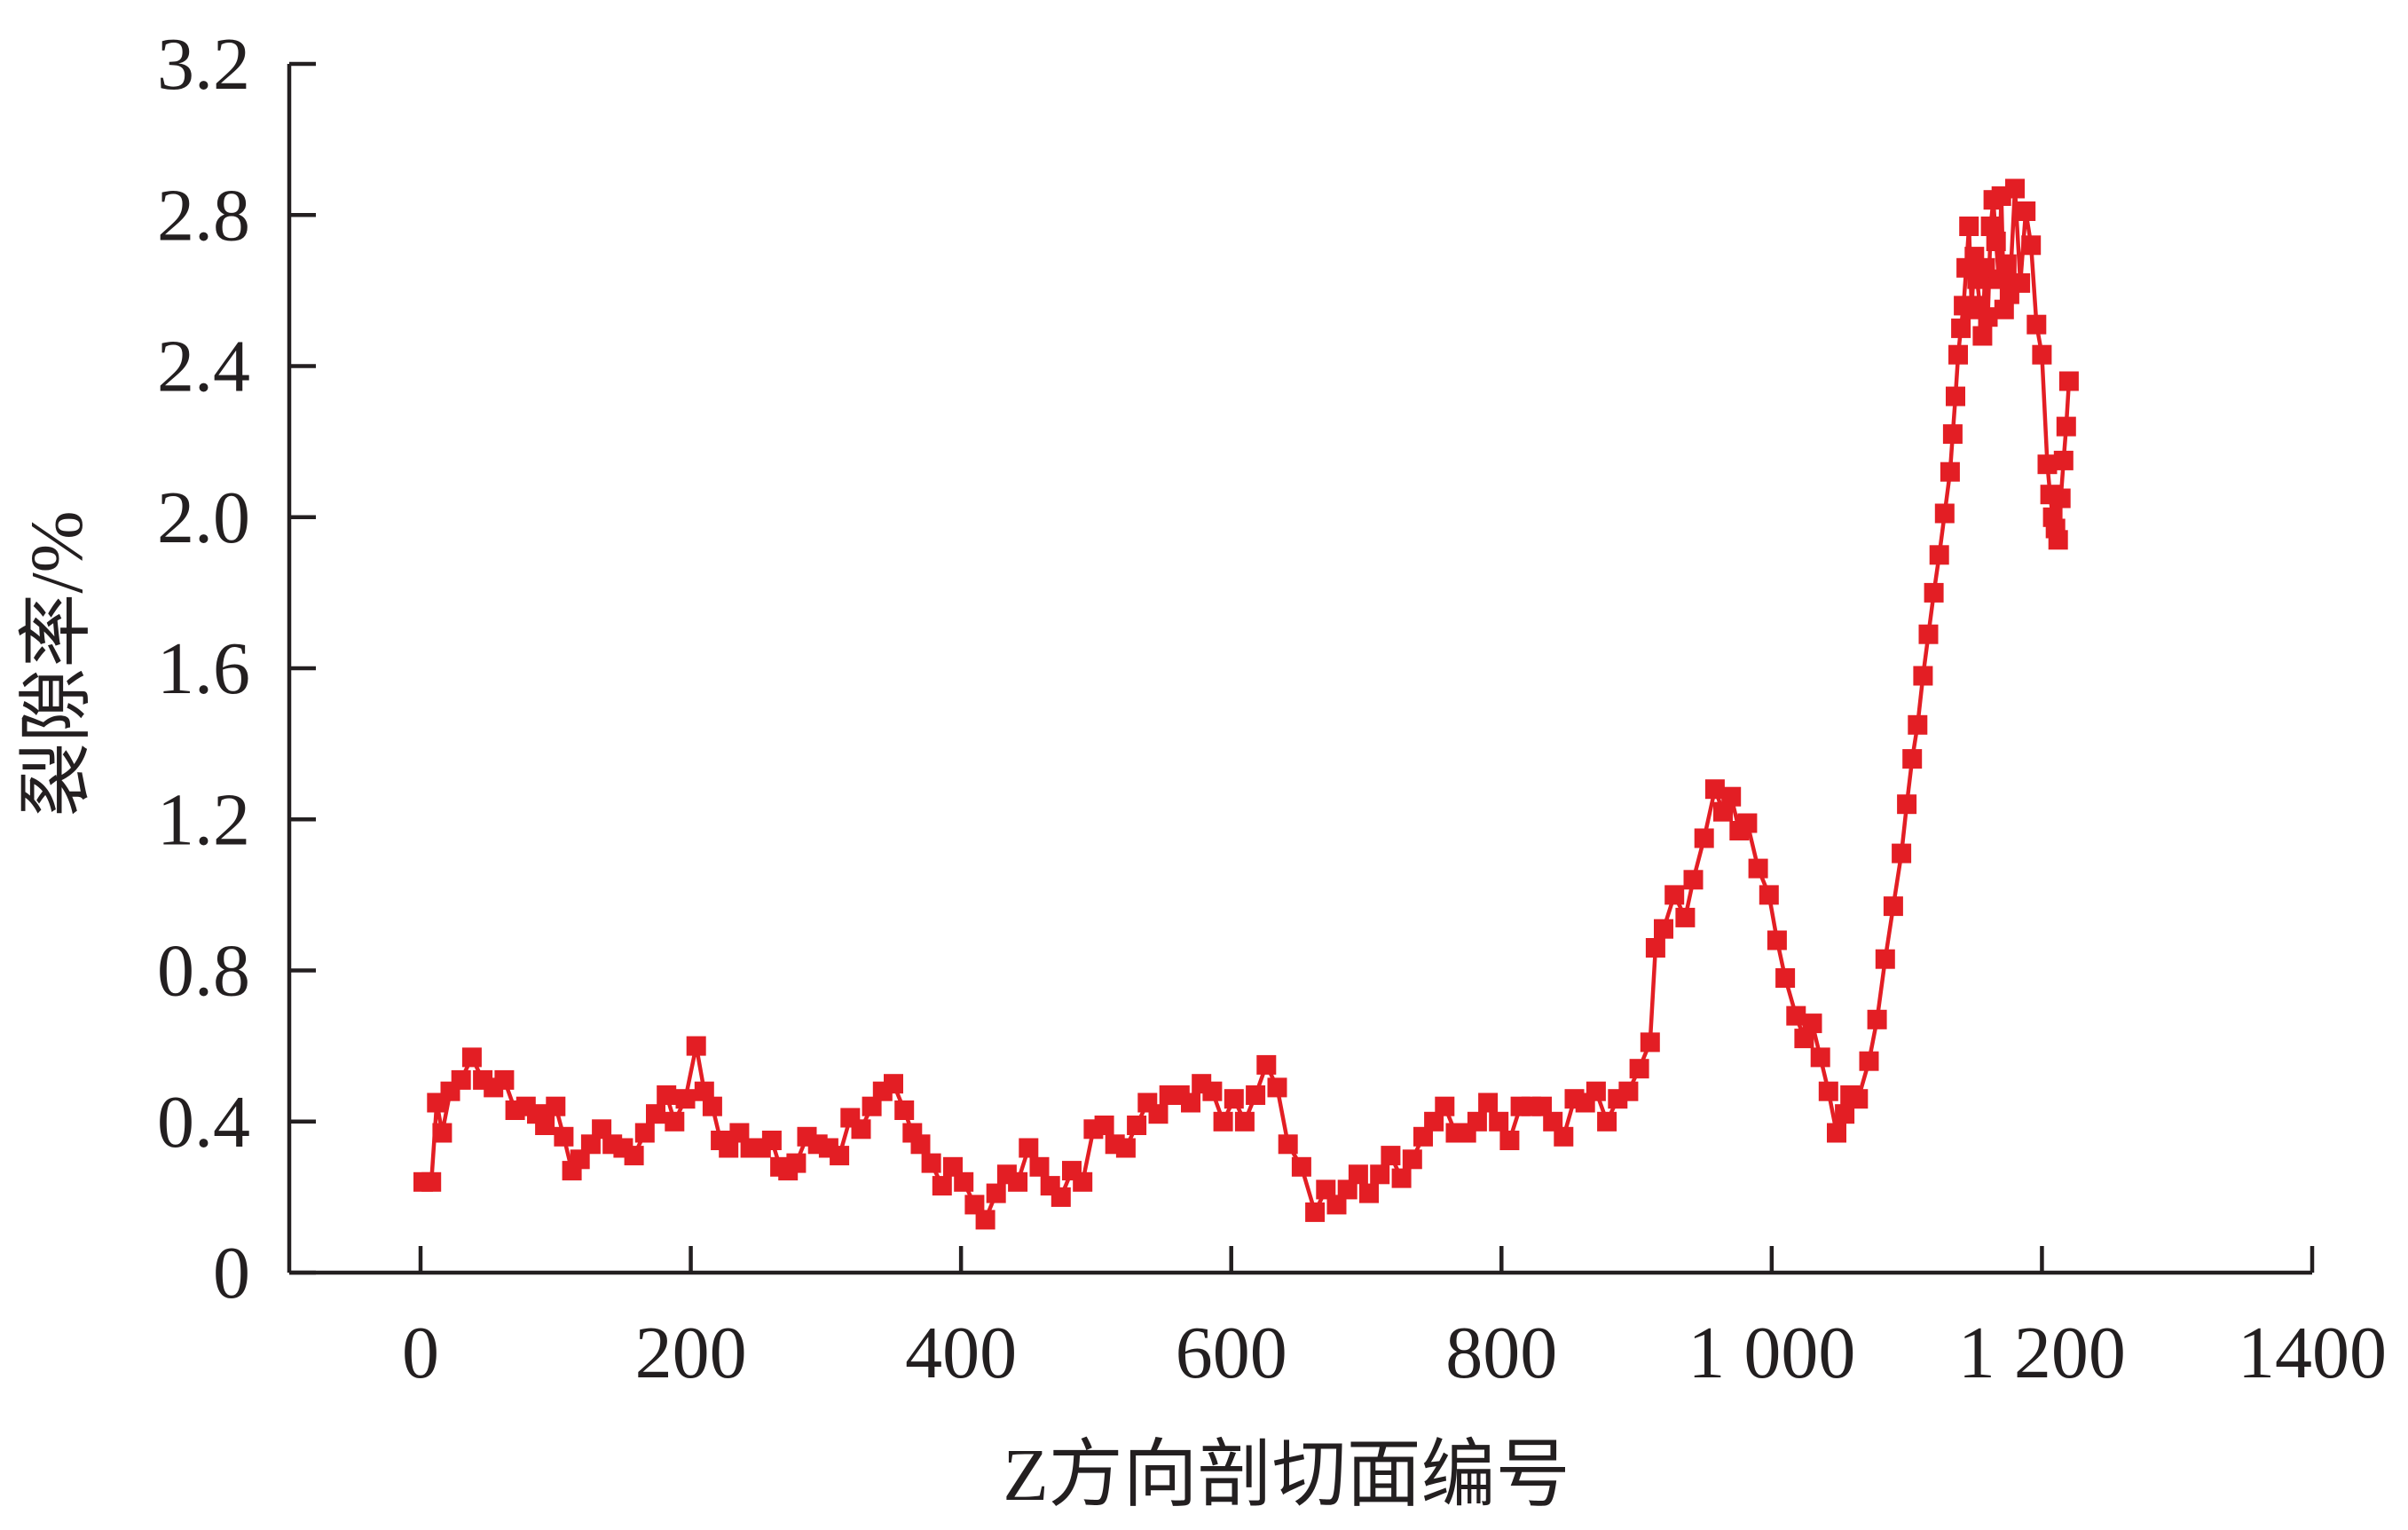 The image size is (2408, 1530). Describe the element at coordinates (203, 64) in the screenshot. I see `y-tick-label: 3.2` at that location.